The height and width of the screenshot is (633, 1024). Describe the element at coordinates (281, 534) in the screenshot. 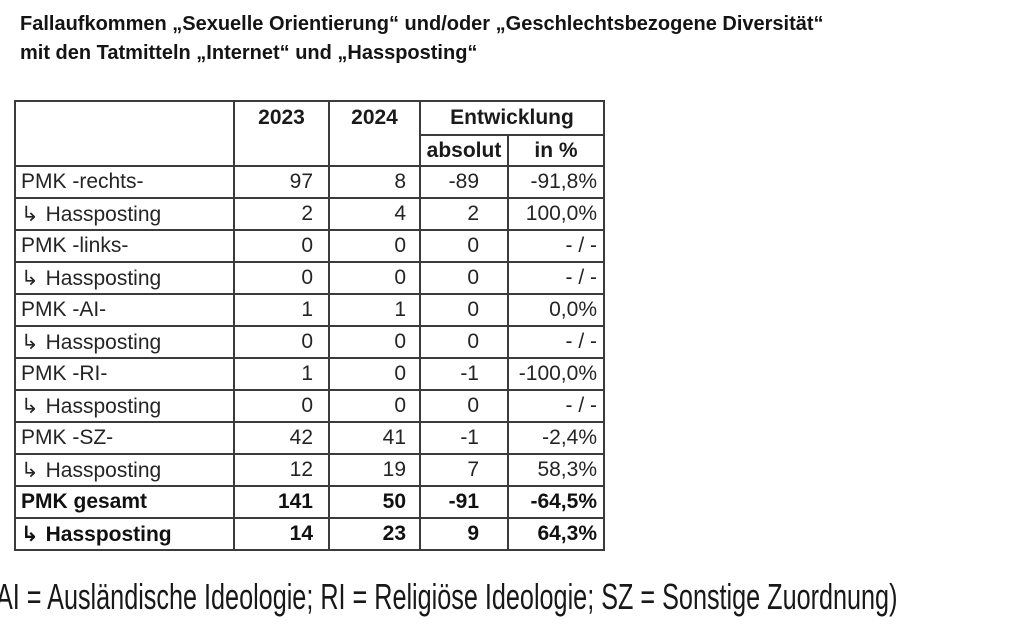

I see `cell-2023: 14` at that location.